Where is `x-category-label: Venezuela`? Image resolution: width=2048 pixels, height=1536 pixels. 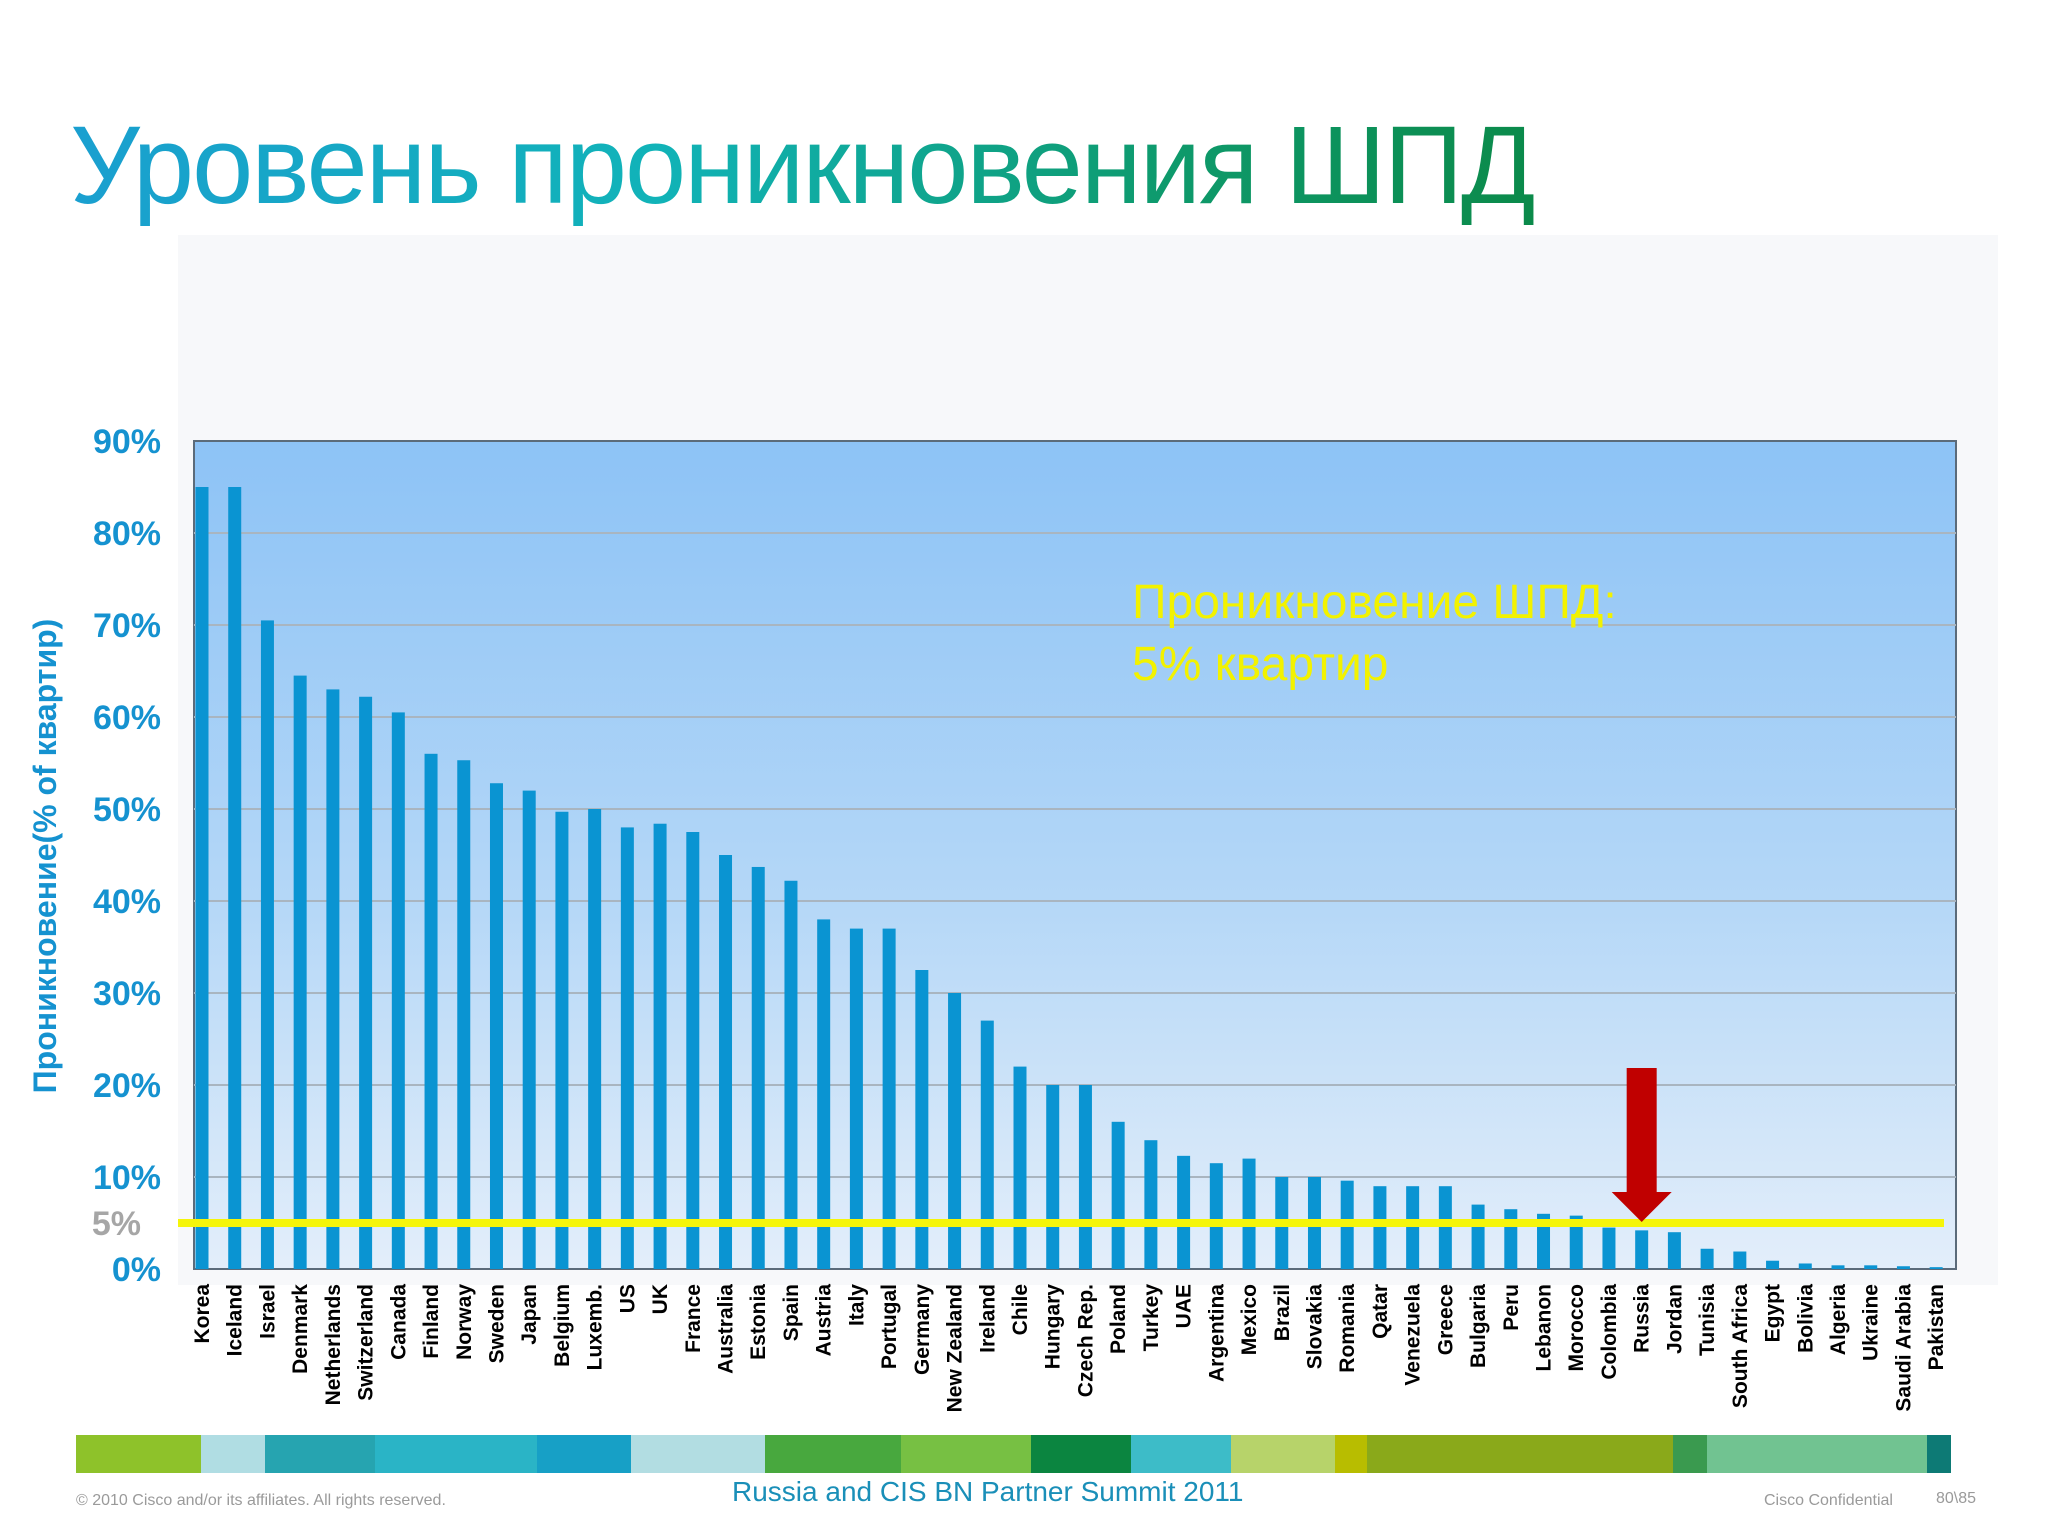 x-category-label: Venezuela is located at coordinates (1413, 1335).